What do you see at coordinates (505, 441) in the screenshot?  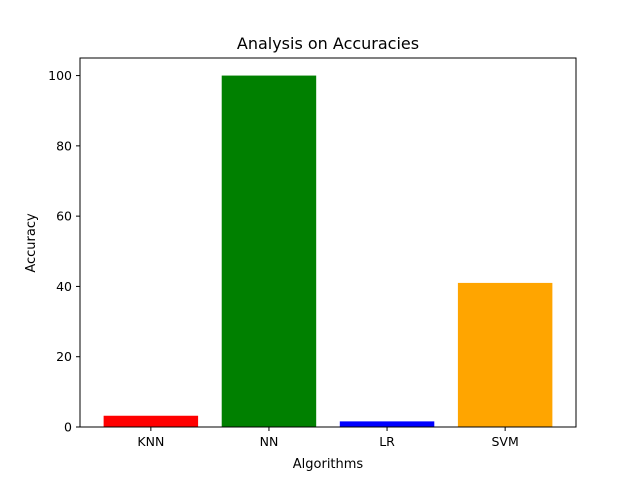 I see `x-tick-label: SVM` at bounding box center [505, 441].